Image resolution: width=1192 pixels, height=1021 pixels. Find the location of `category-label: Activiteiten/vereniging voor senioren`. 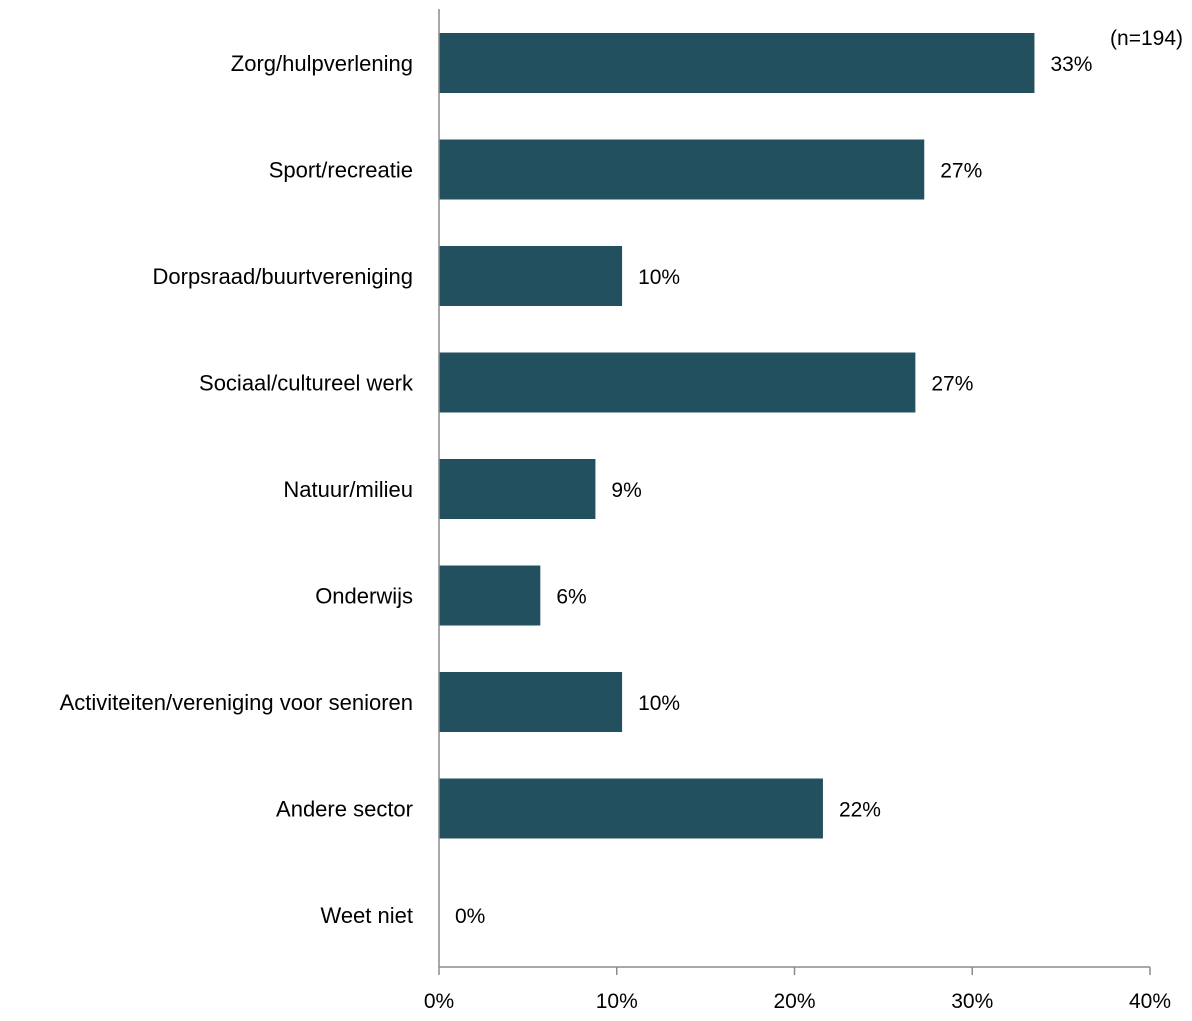

category-label: Activiteiten/vereniging voor senioren is located at coordinates (236, 702).